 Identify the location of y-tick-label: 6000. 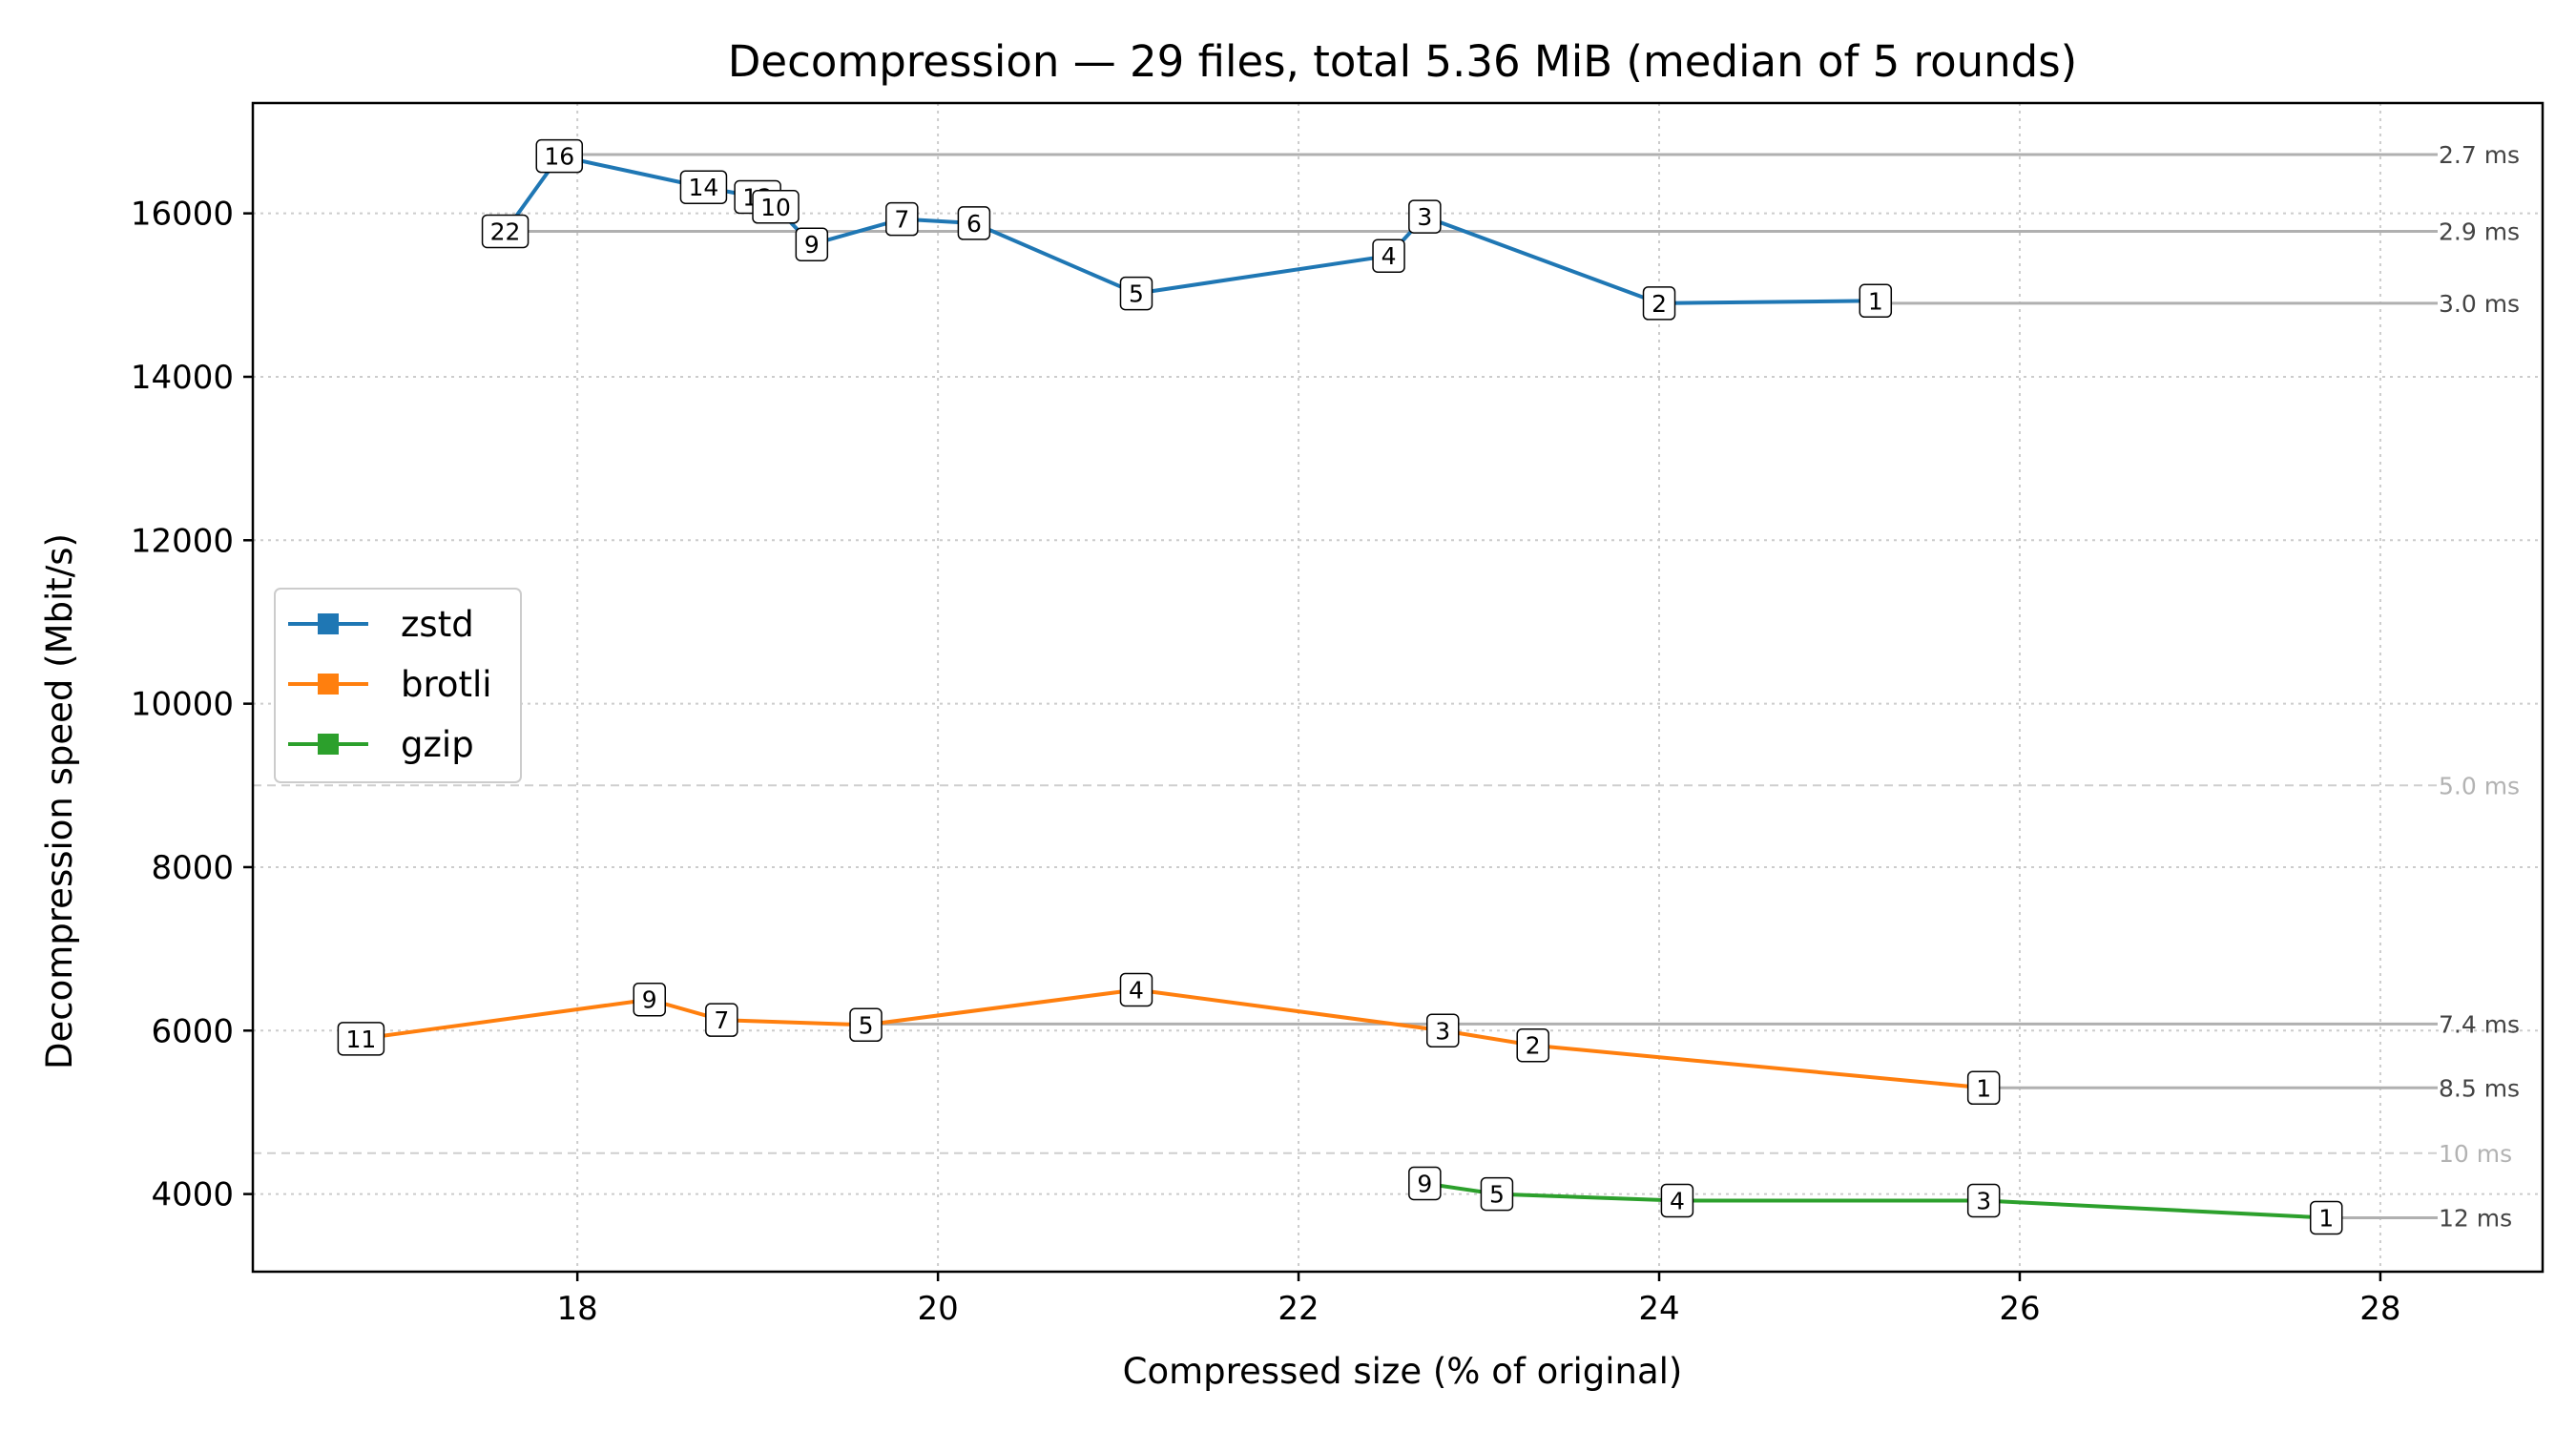
(192, 1031).